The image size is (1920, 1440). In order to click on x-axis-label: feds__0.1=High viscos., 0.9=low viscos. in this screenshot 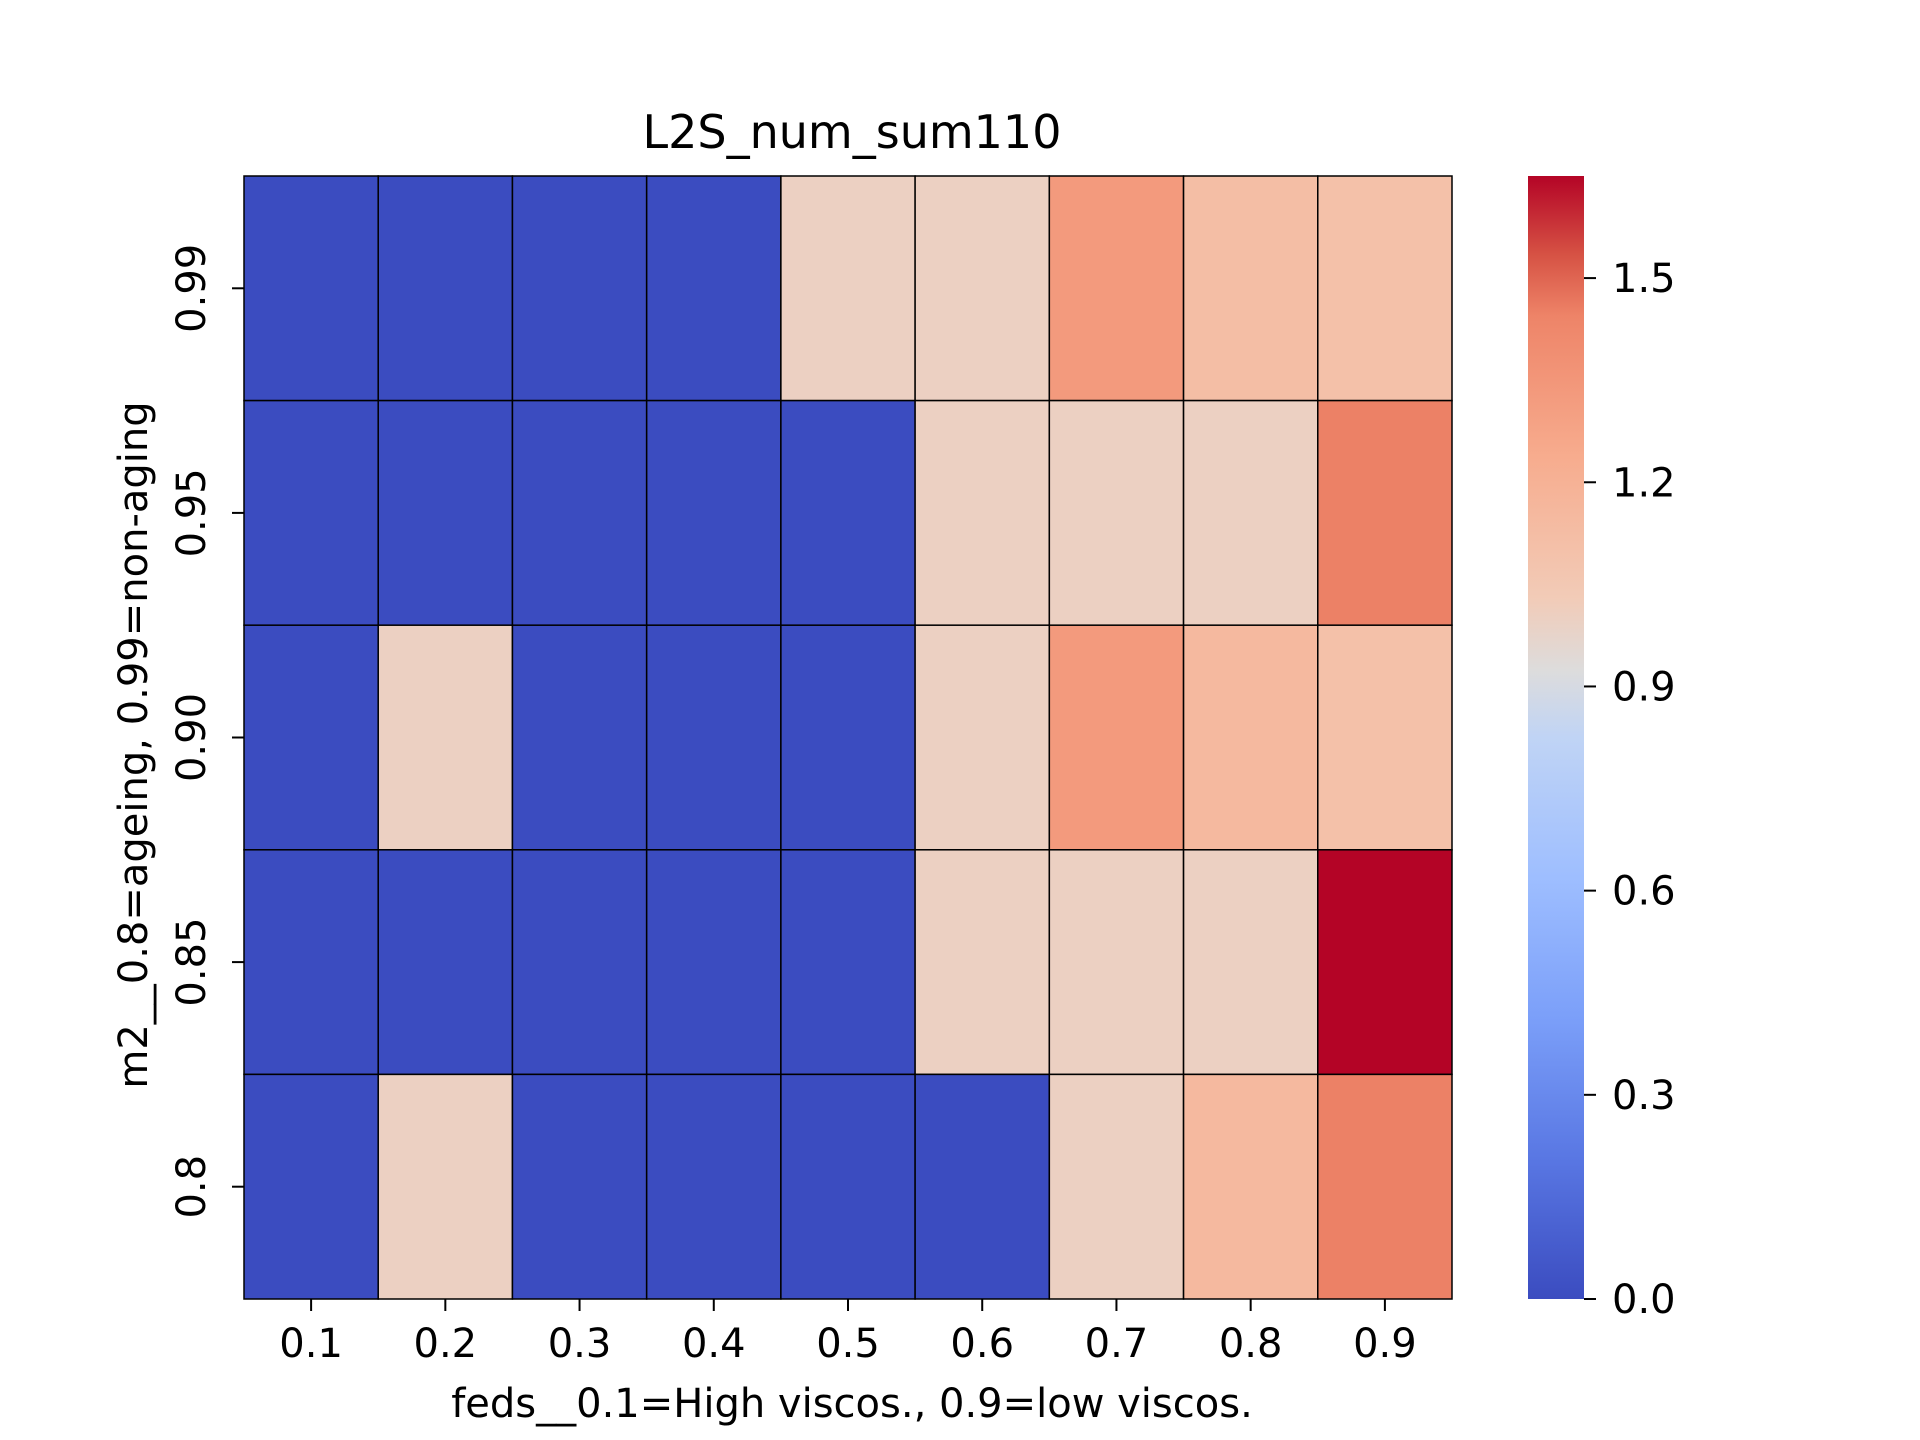, I will do `click(852, 1404)`.